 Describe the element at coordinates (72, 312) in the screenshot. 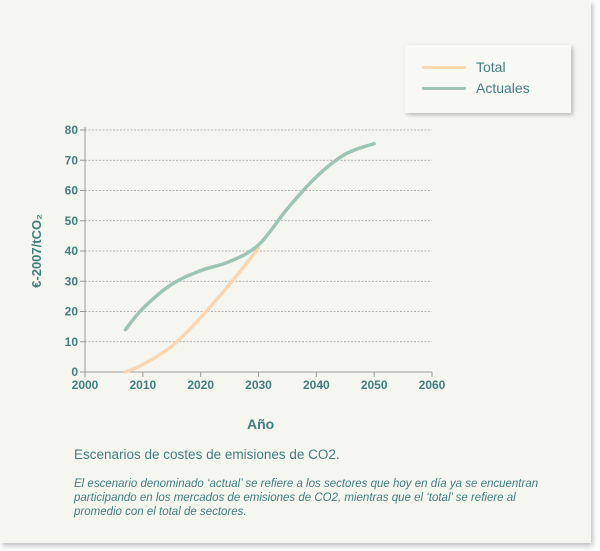

I see `y-tick-label: 20` at that location.